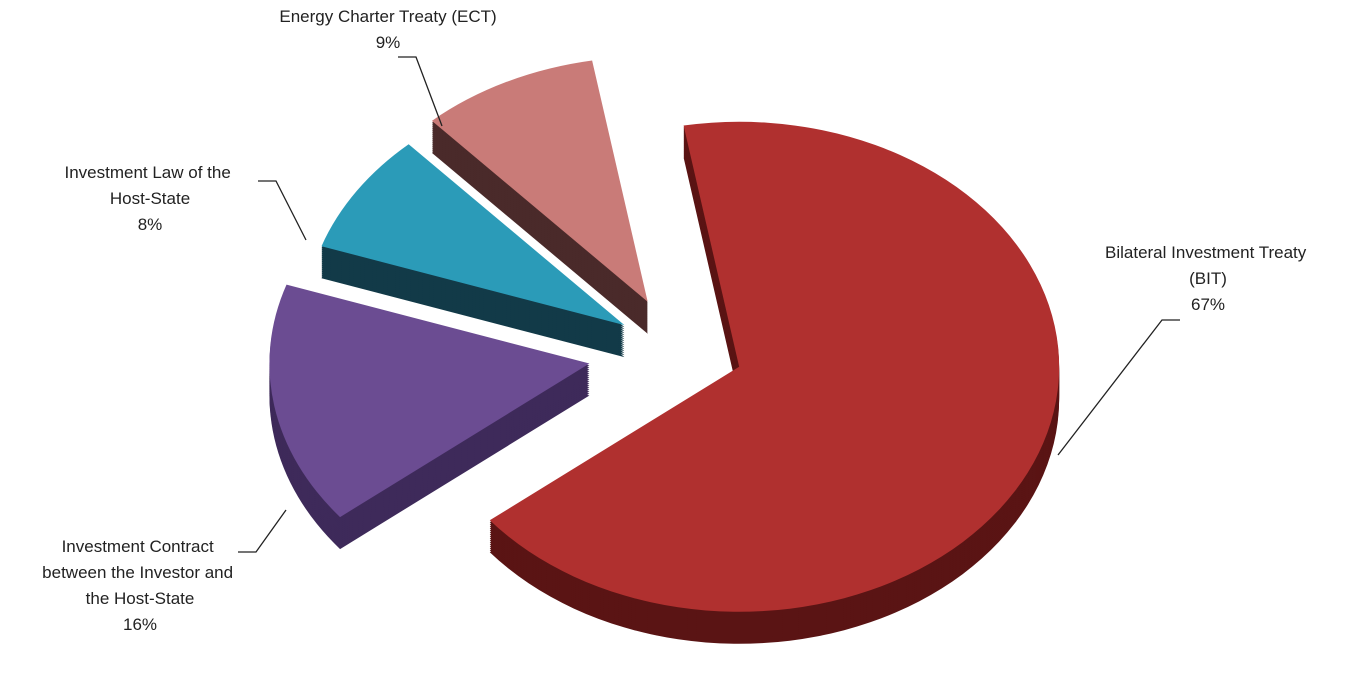 The image size is (1356, 675). Describe the element at coordinates (1208, 265) in the screenshot. I see `category-label: Bilateral Investment Treaty (BIT)` at that location.